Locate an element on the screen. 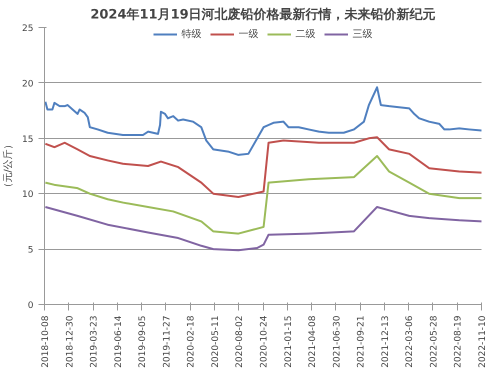  x-tick-label: 2022-03-06 is located at coordinates (410, 341).